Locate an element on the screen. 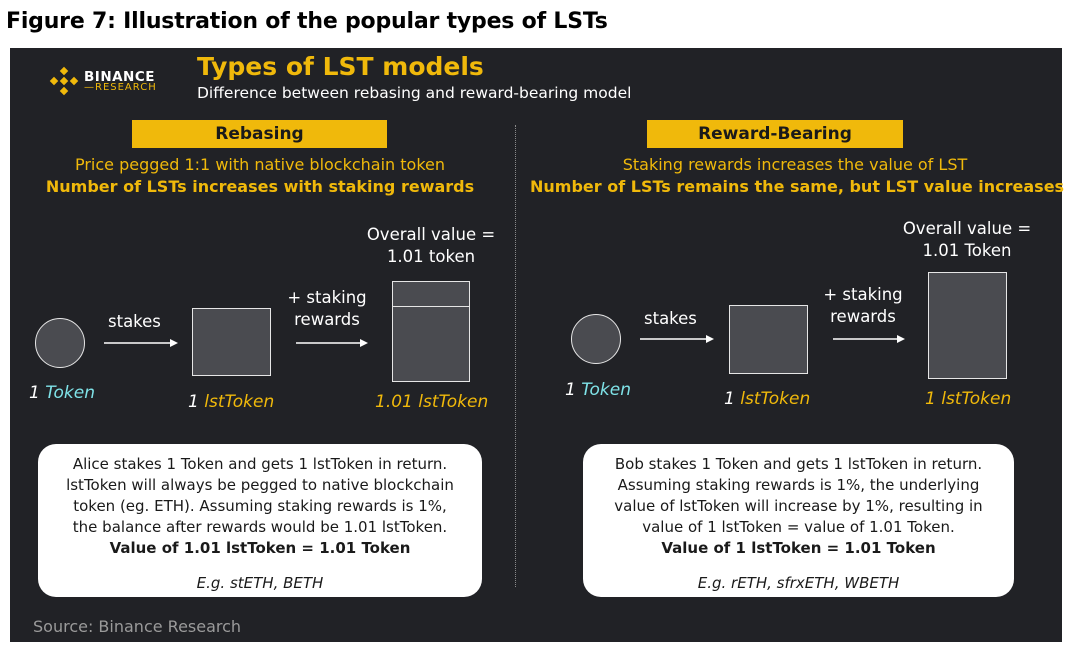 The image size is (1075, 651). token-circle-right is located at coordinates (596, 339).